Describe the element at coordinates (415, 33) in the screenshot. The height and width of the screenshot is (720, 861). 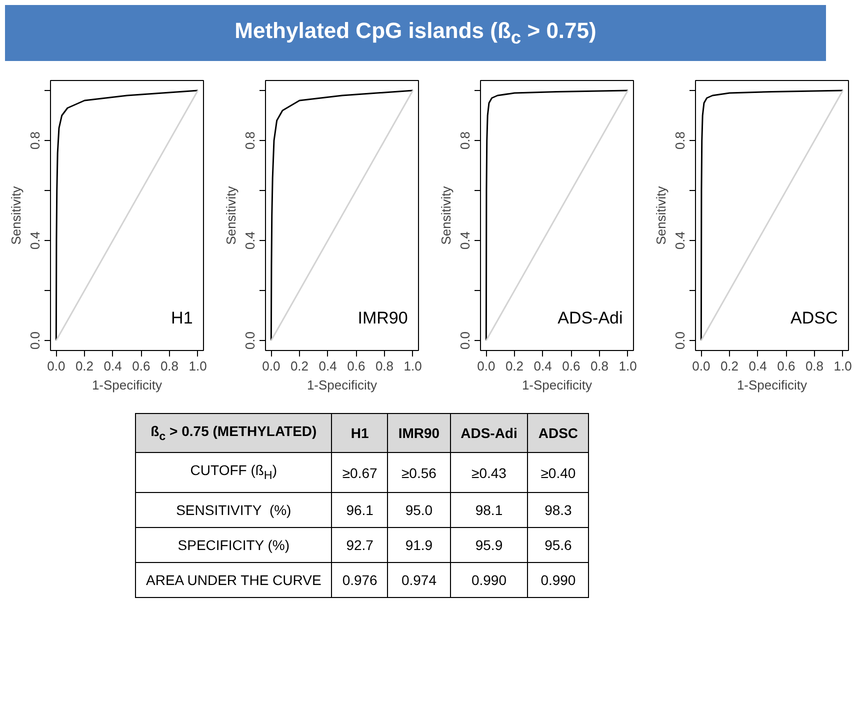
I see `text: Methylated CpG islands (ß$_{c}$ > 0.75)` at that location.